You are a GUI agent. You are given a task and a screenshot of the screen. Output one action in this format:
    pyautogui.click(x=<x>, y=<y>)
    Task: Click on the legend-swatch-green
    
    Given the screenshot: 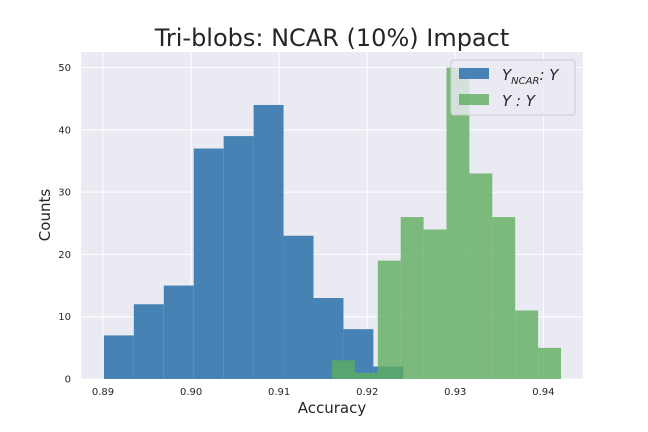 What is the action you would take?
    pyautogui.click(x=474, y=99)
    